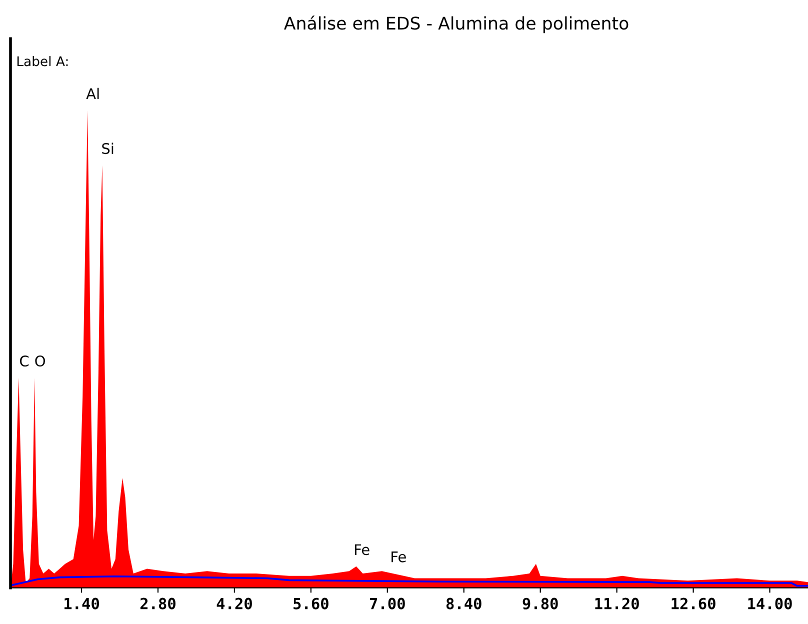 The height and width of the screenshot is (624, 808). What do you see at coordinates (770, 604) in the screenshot?
I see `x-tick-label: 14.00` at bounding box center [770, 604].